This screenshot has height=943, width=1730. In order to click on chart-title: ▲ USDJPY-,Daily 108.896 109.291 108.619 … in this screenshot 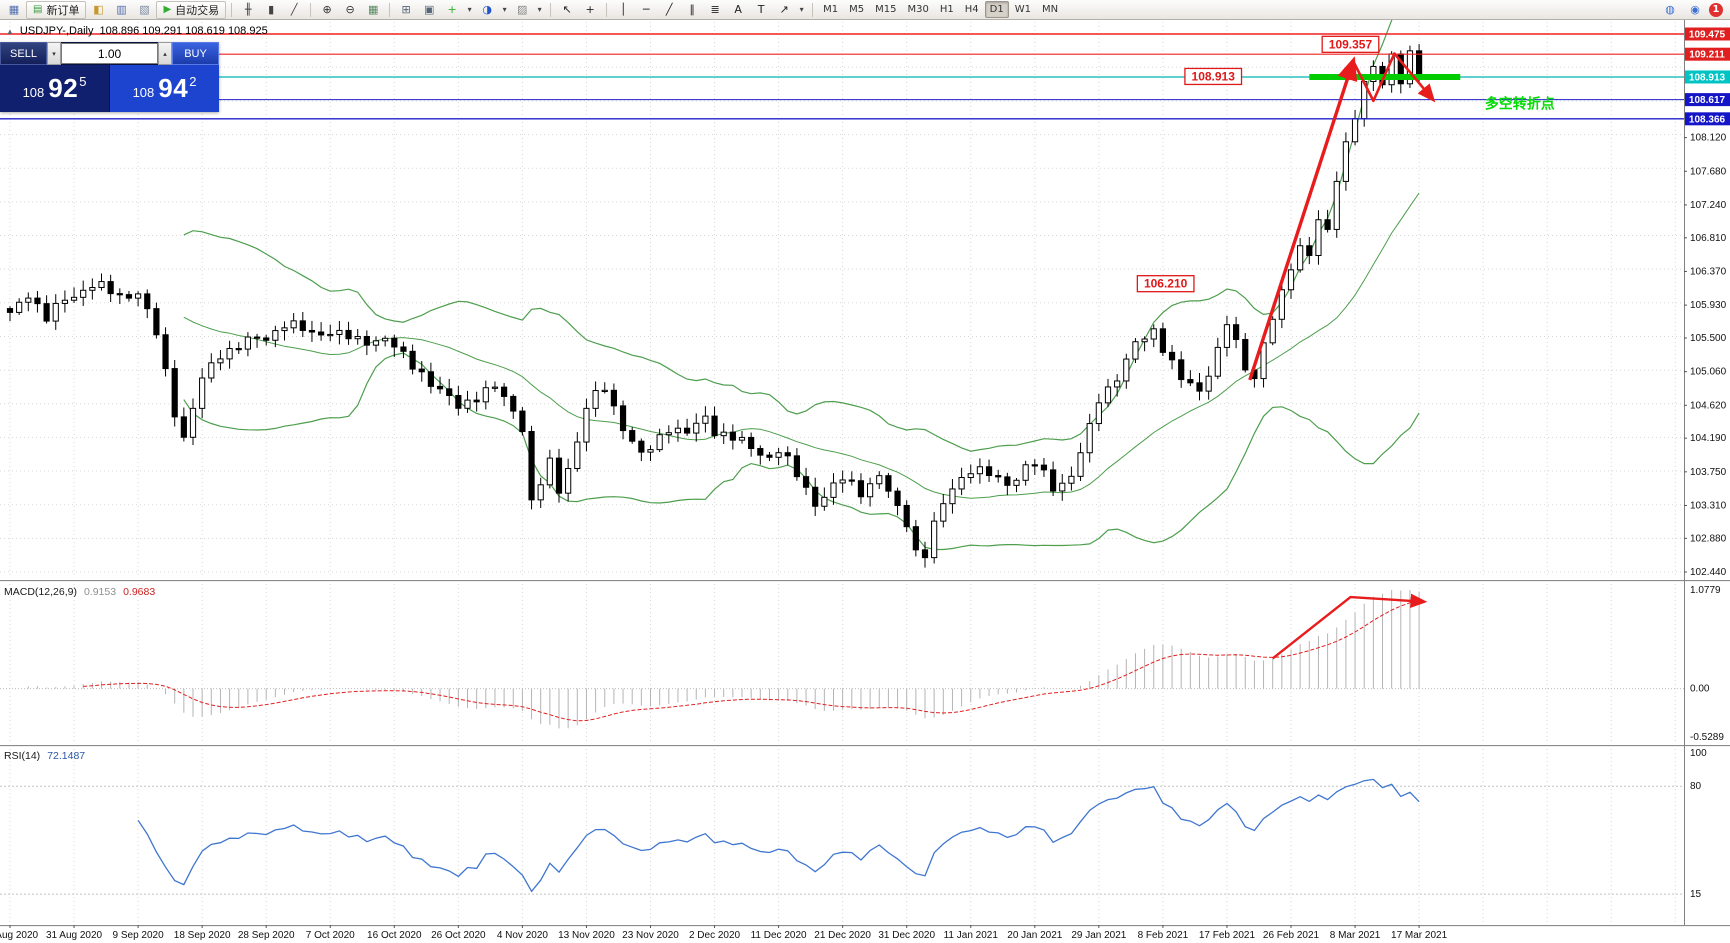, I will do `click(137, 31)`.